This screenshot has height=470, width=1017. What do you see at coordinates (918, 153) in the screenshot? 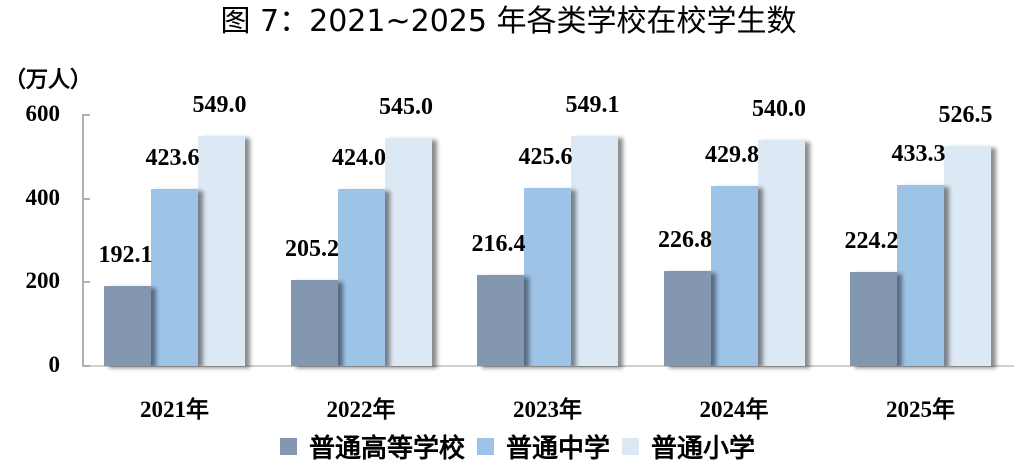
I see `data-label: 433.3` at bounding box center [918, 153].